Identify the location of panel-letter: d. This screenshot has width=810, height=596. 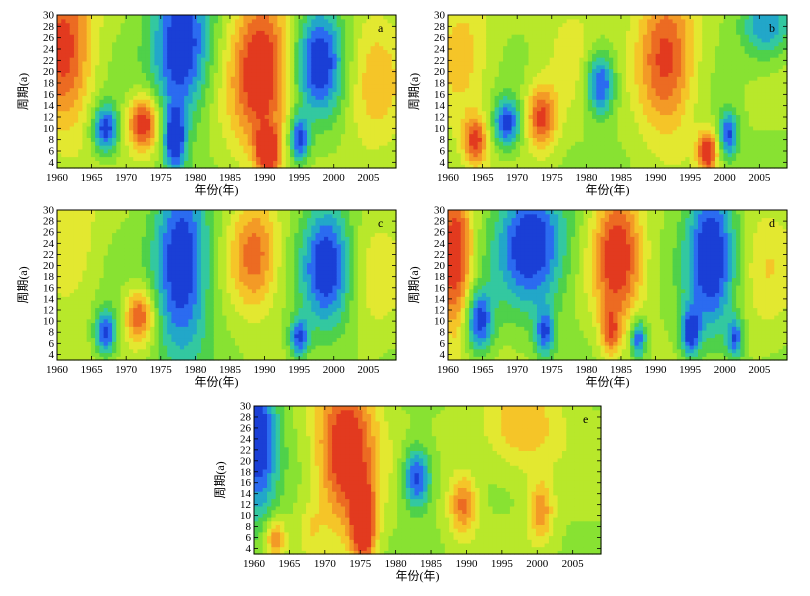
(772, 223).